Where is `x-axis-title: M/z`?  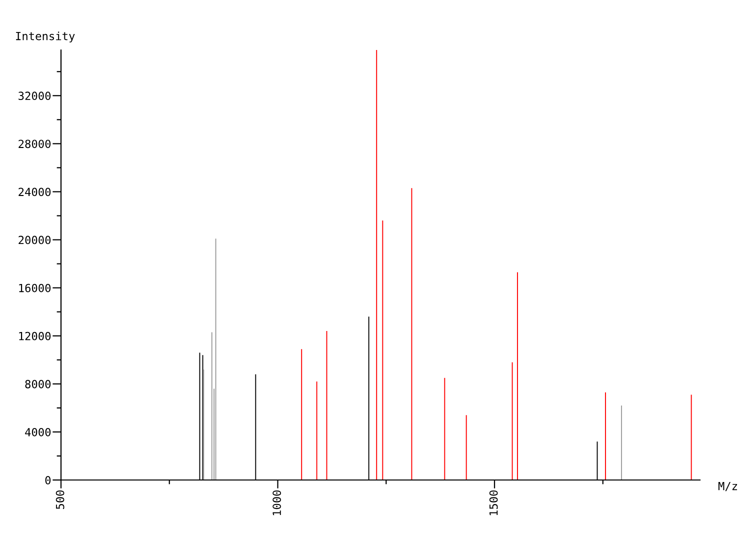 x-axis-title: M/z is located at coordinates (728, 487).